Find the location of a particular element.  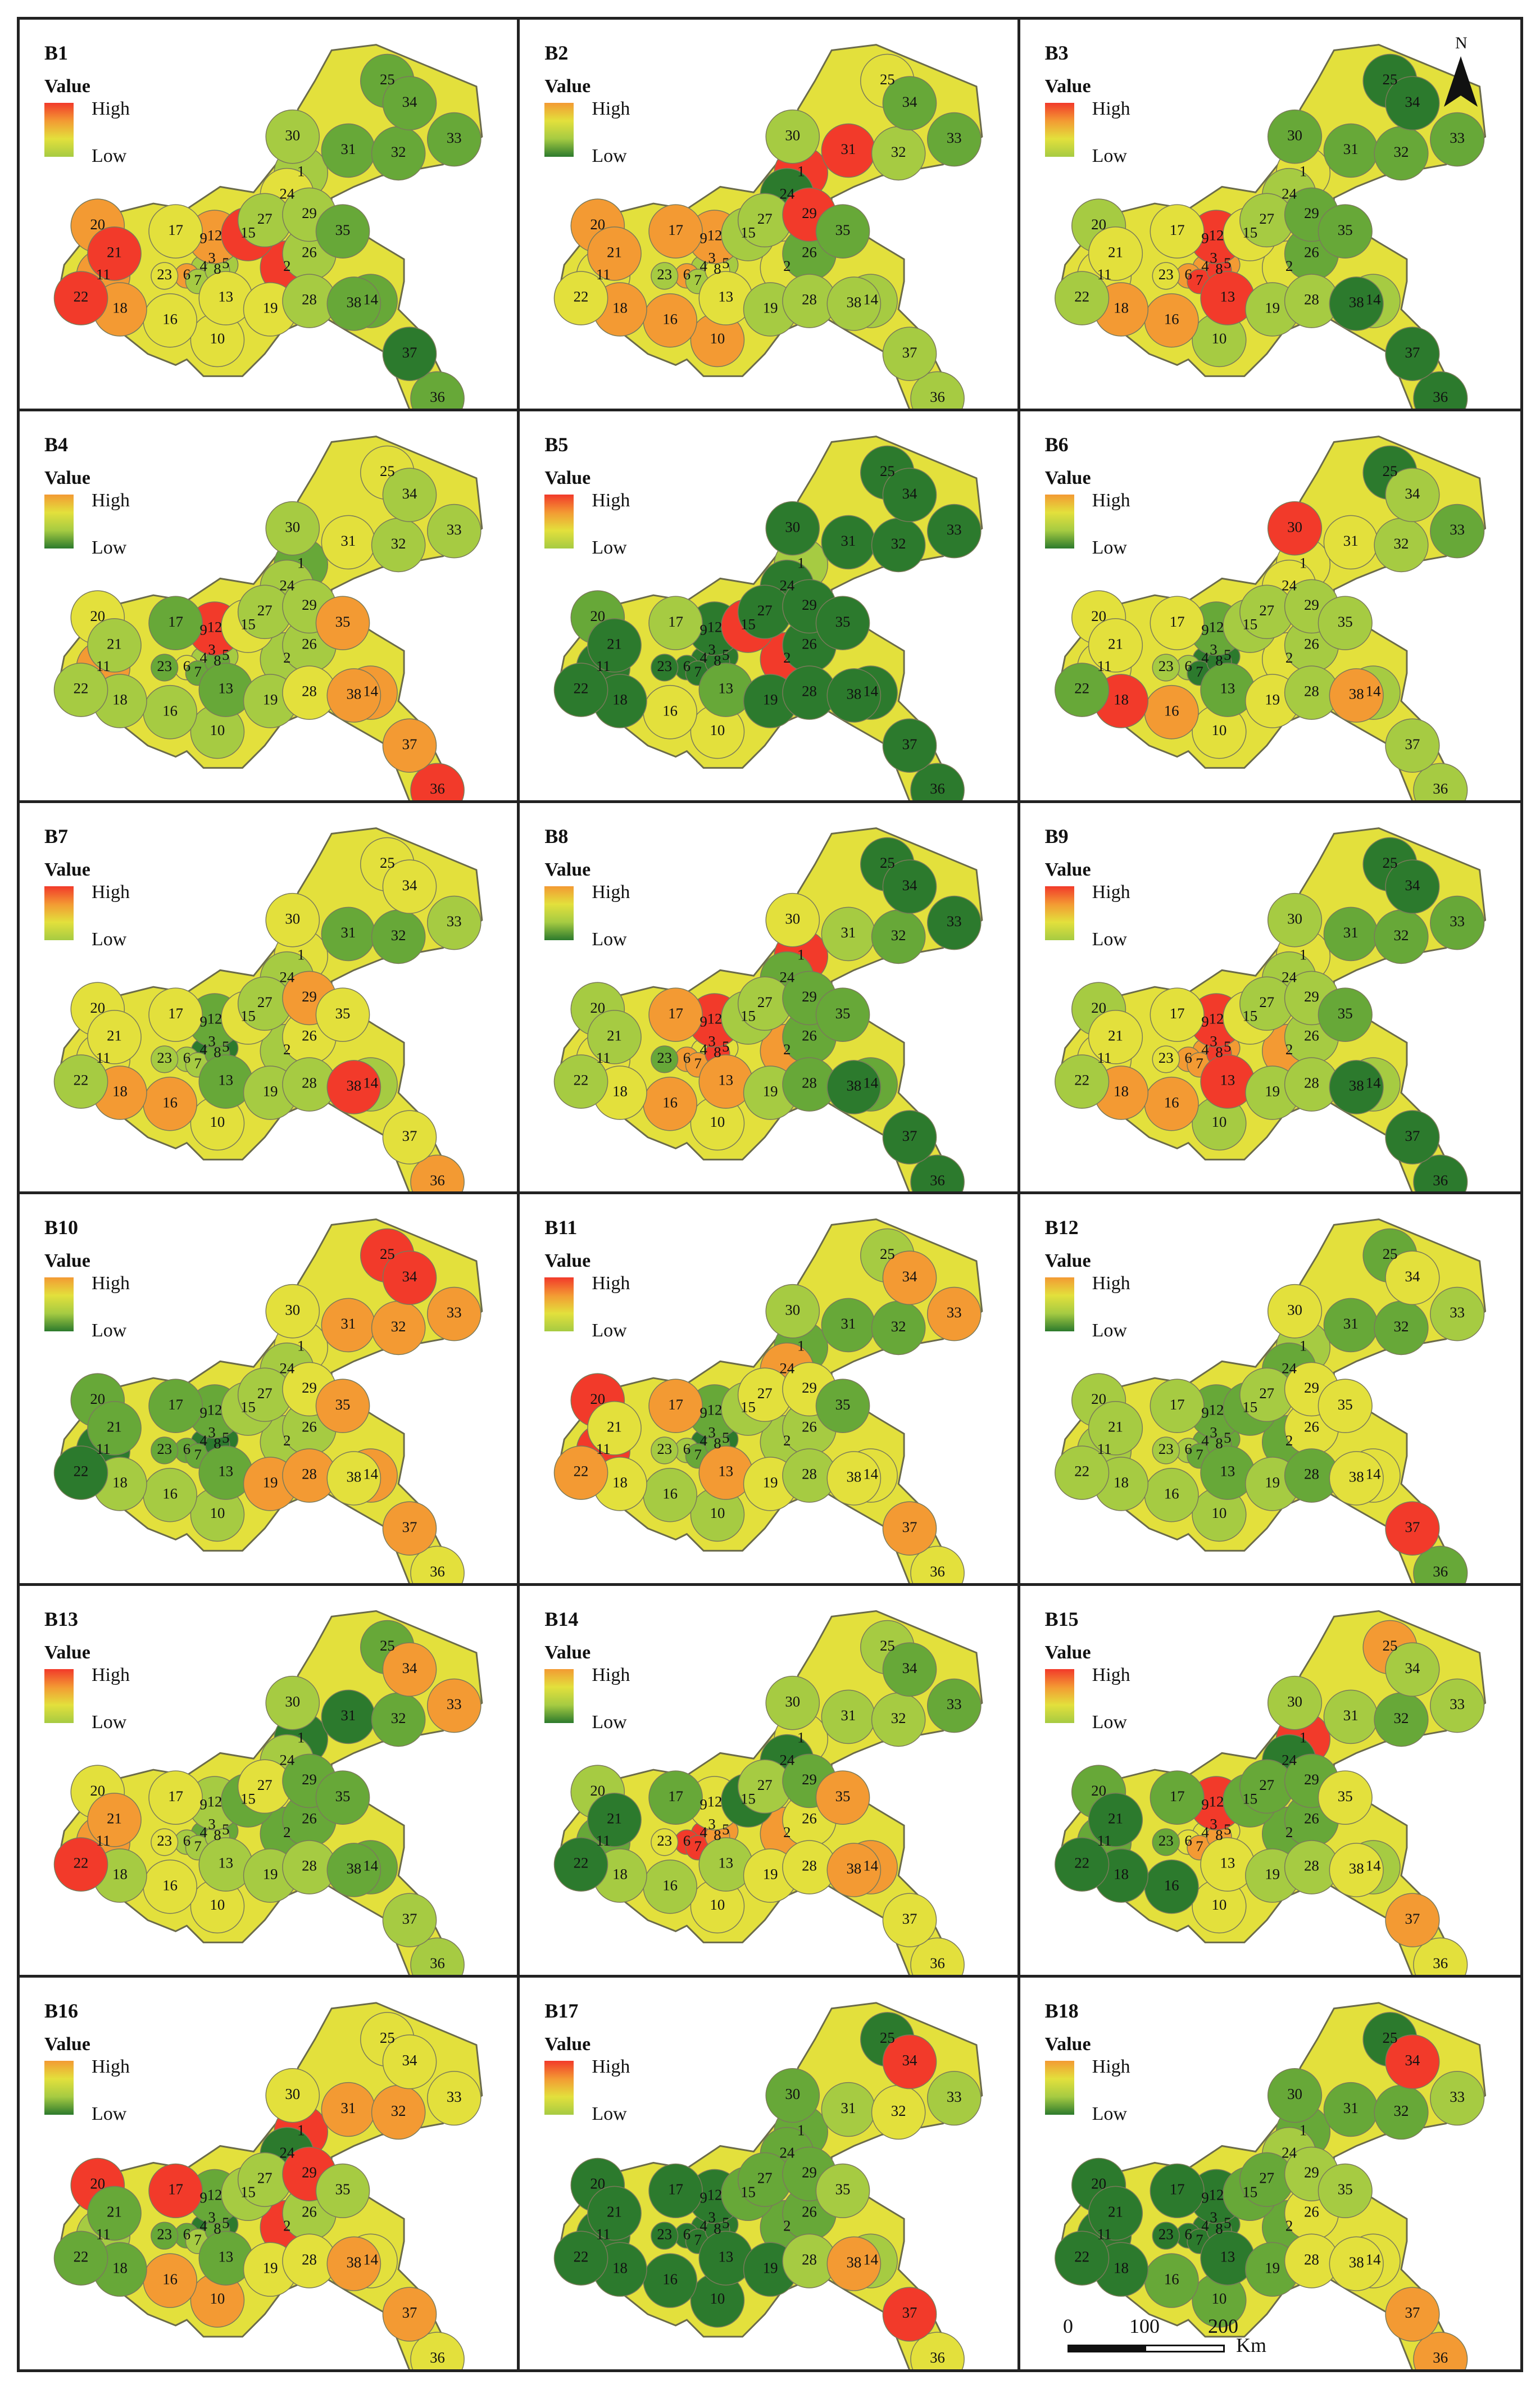

district-label-37: 37 is located at coordinates (1412, 352).